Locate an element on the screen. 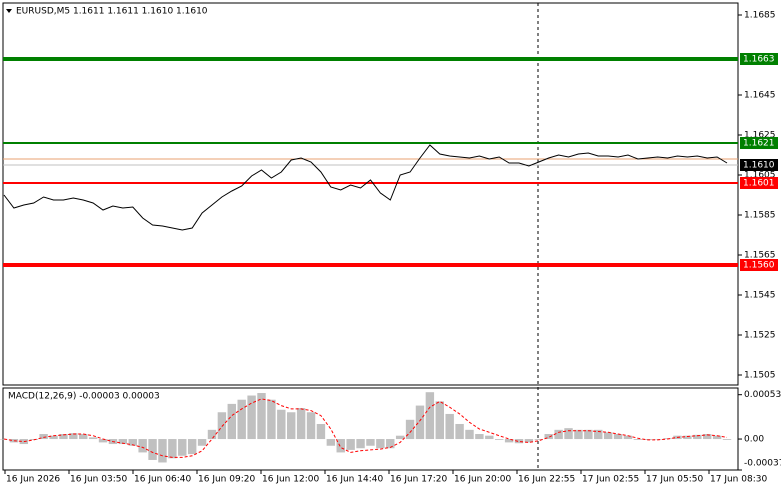 This screenshot has width=781, height=489. y-tick-label: 1.1525 is located at coordinates (760, 336).